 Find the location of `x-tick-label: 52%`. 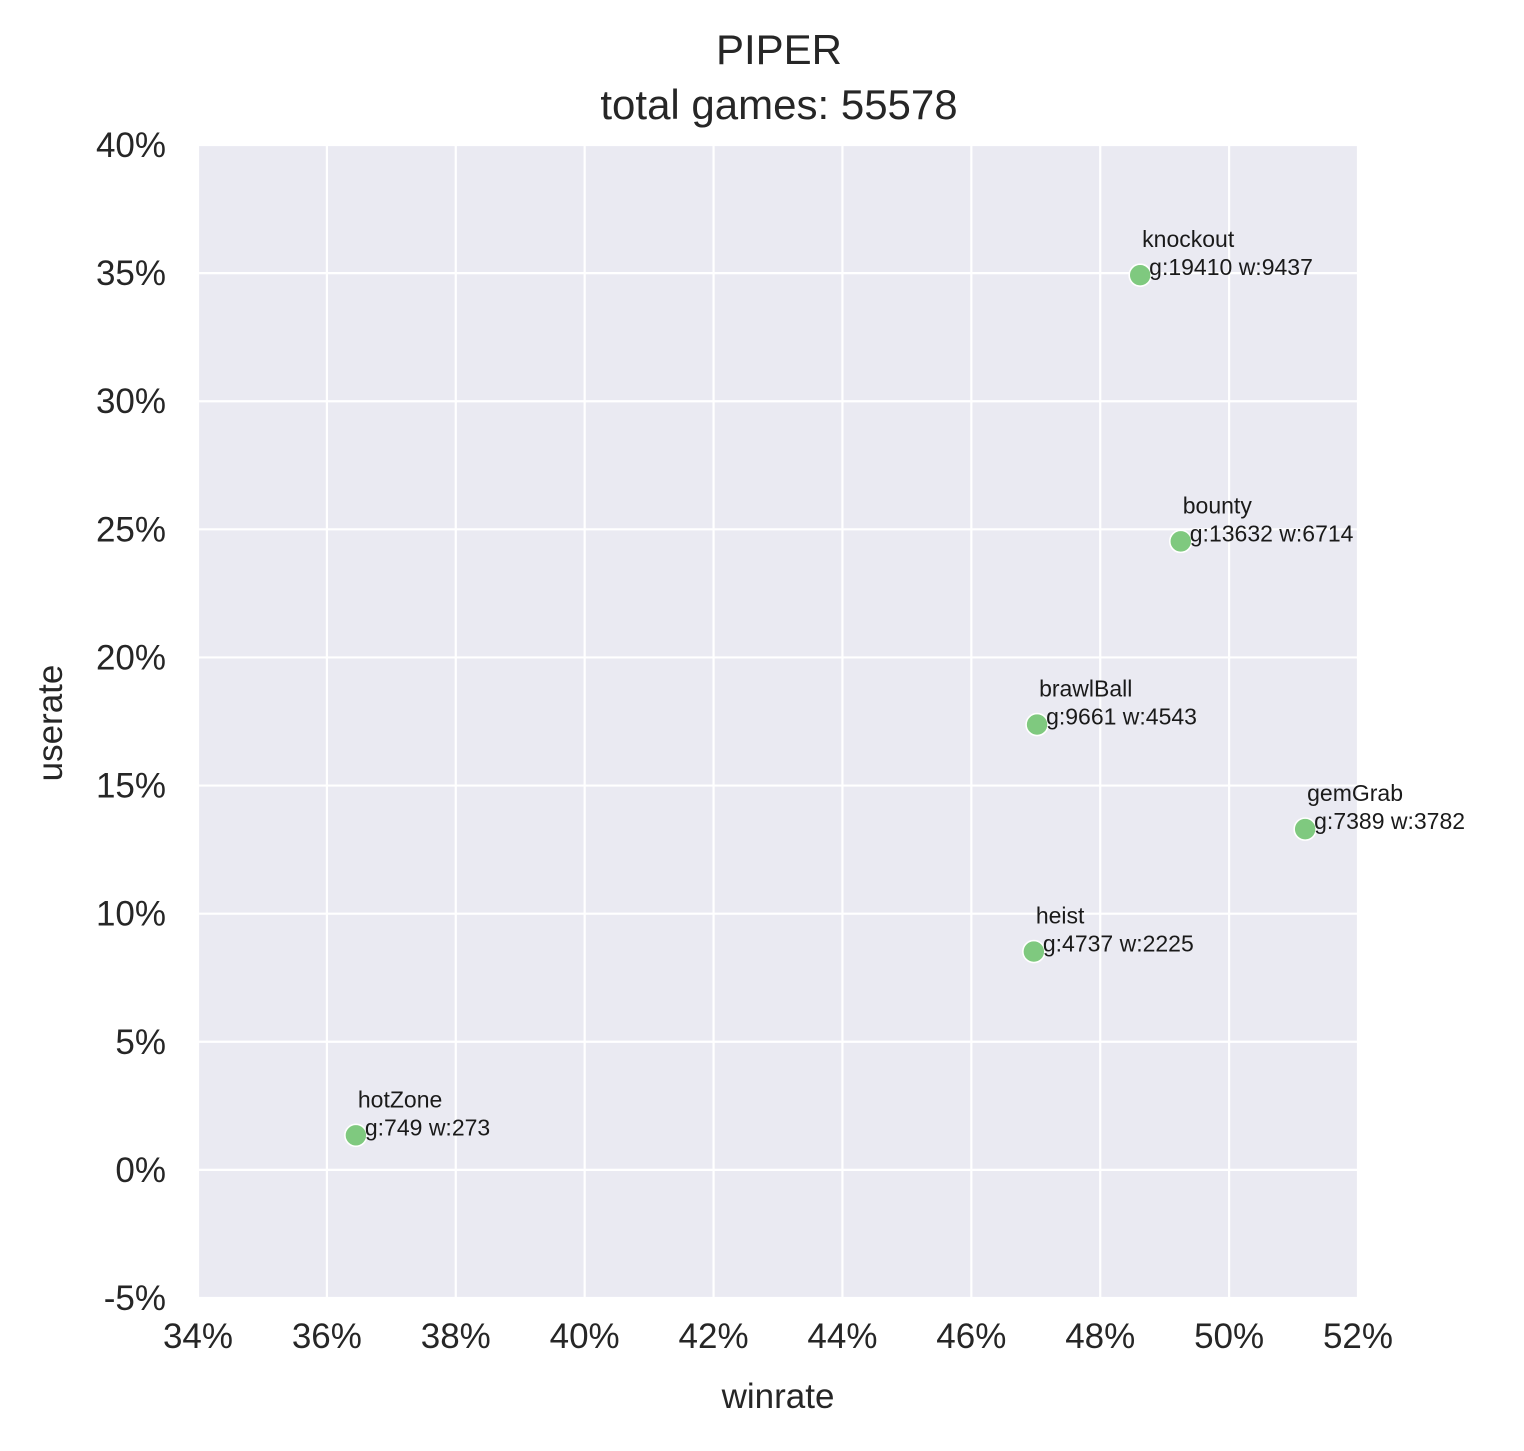

x-tick-label: 52% is located at coordinates (1358, 1336).